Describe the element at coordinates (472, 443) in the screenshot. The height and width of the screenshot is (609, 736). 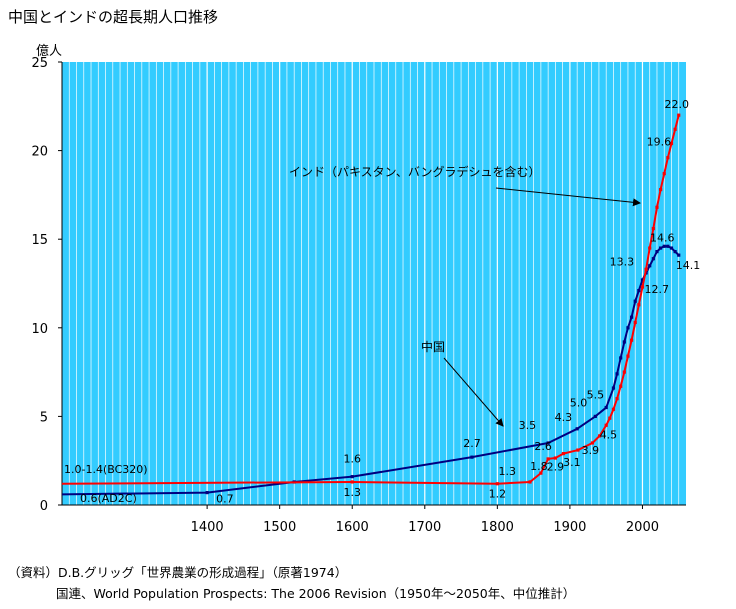
I see `china-data-label: 2.7` at that location.